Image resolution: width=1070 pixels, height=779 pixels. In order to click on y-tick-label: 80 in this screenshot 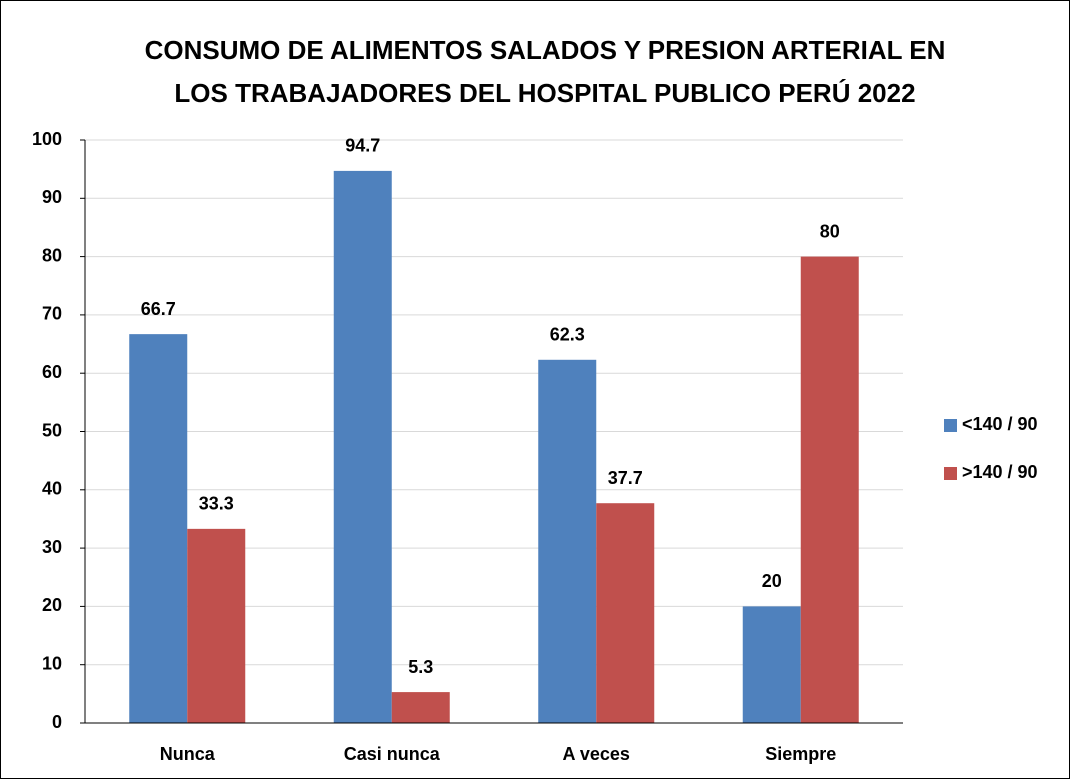, I will do `click(52, 255)`.